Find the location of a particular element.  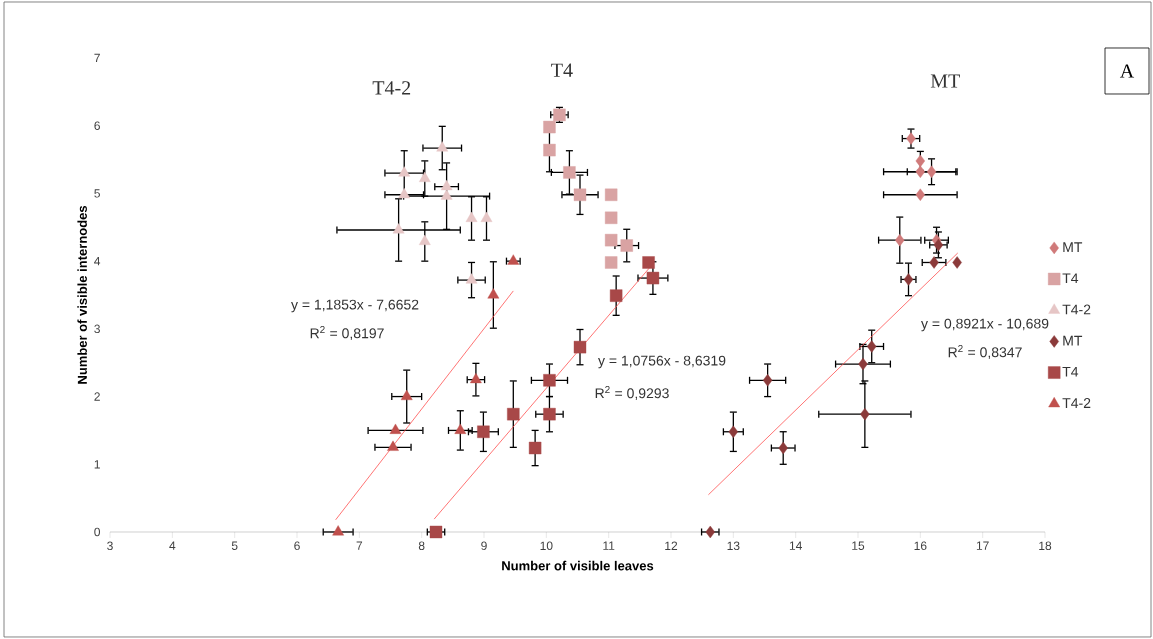

y-tick-label: 7 is located at coordinates (97, 58).